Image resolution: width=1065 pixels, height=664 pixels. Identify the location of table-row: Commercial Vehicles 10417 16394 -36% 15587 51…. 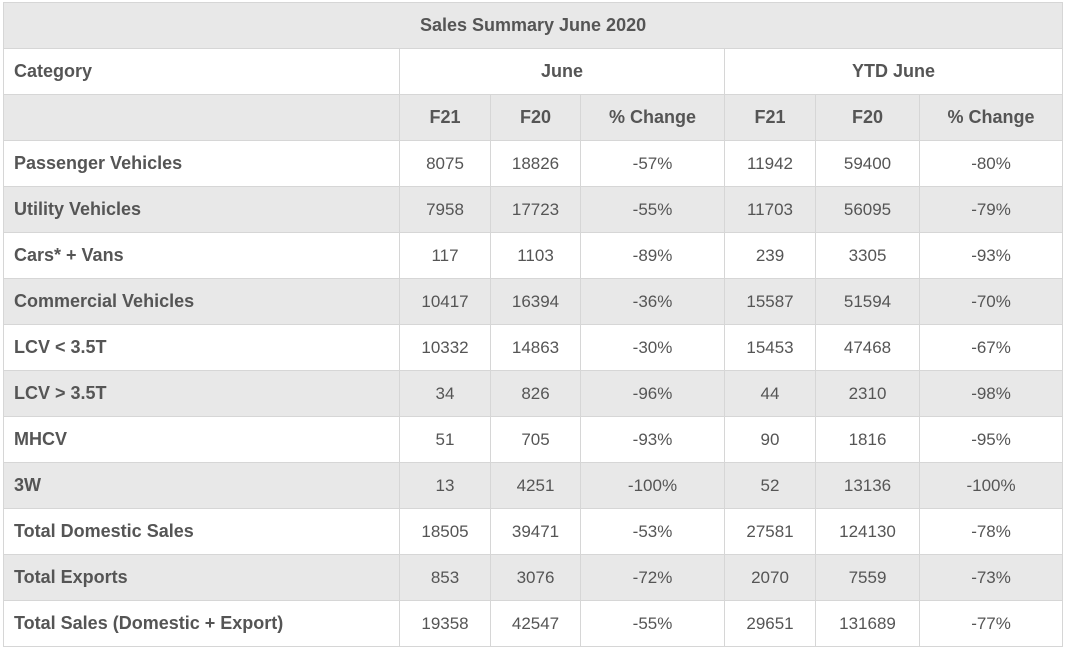
(533, 301).